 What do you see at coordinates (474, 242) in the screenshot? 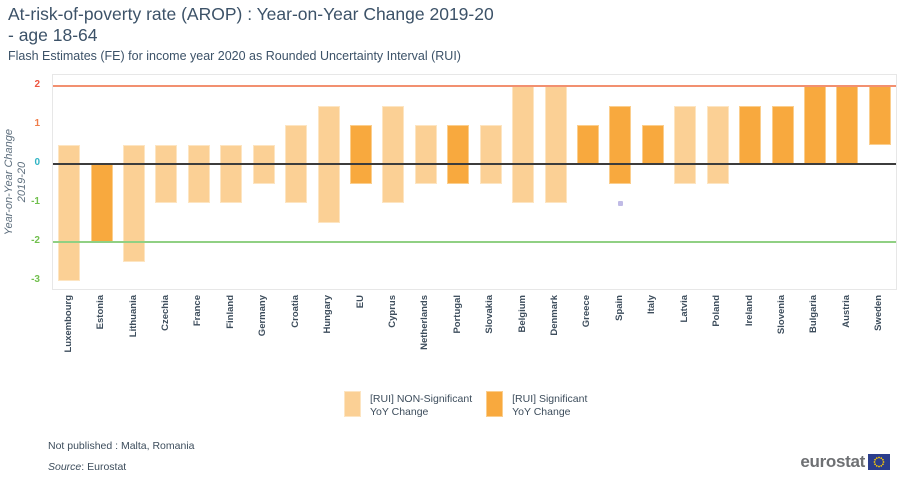
I see `reference-line--2` at bounding box center [474, 242].